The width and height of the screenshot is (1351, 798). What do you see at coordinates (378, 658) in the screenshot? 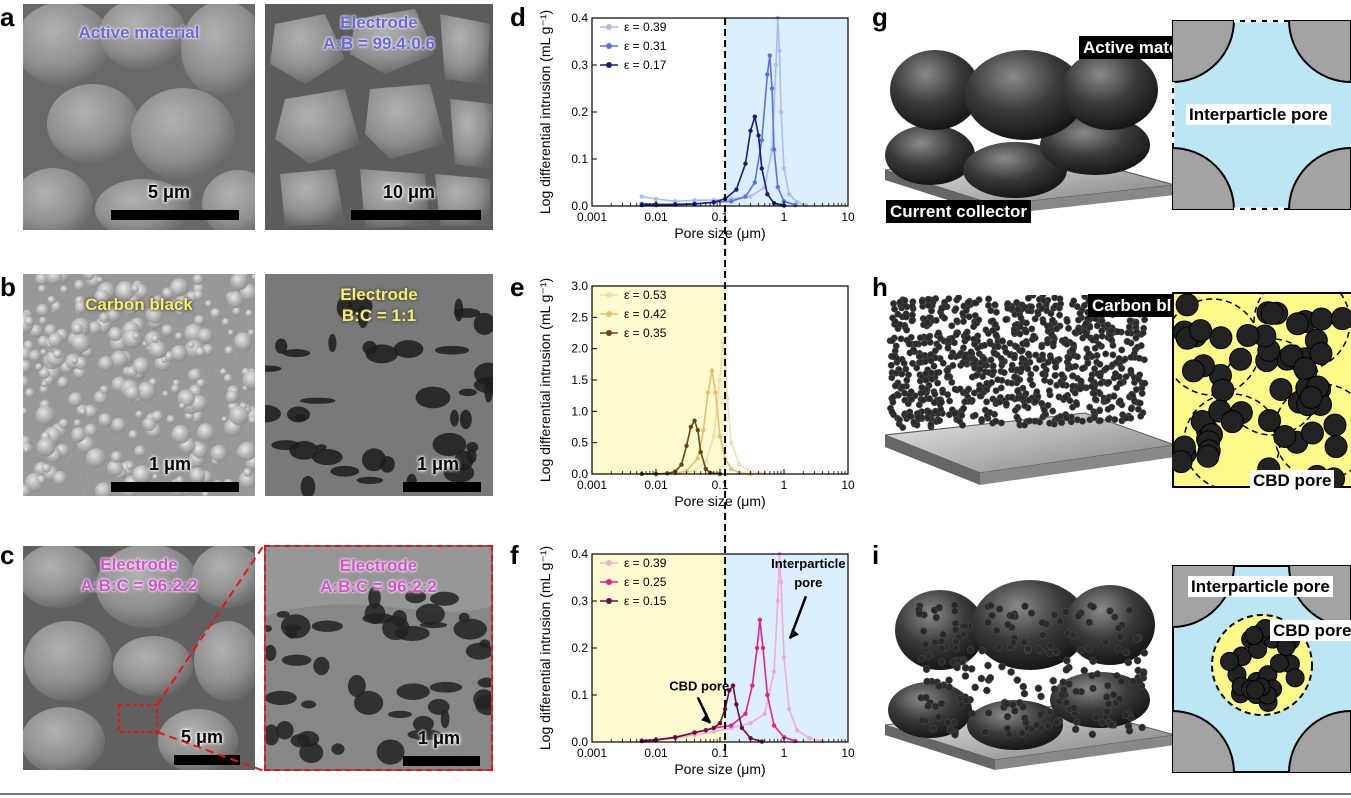
I see `sem-image-electrode-abc-zoom: Electrode A:B:C = 96:2:2 1 μm` at bounding box center [378, 658].